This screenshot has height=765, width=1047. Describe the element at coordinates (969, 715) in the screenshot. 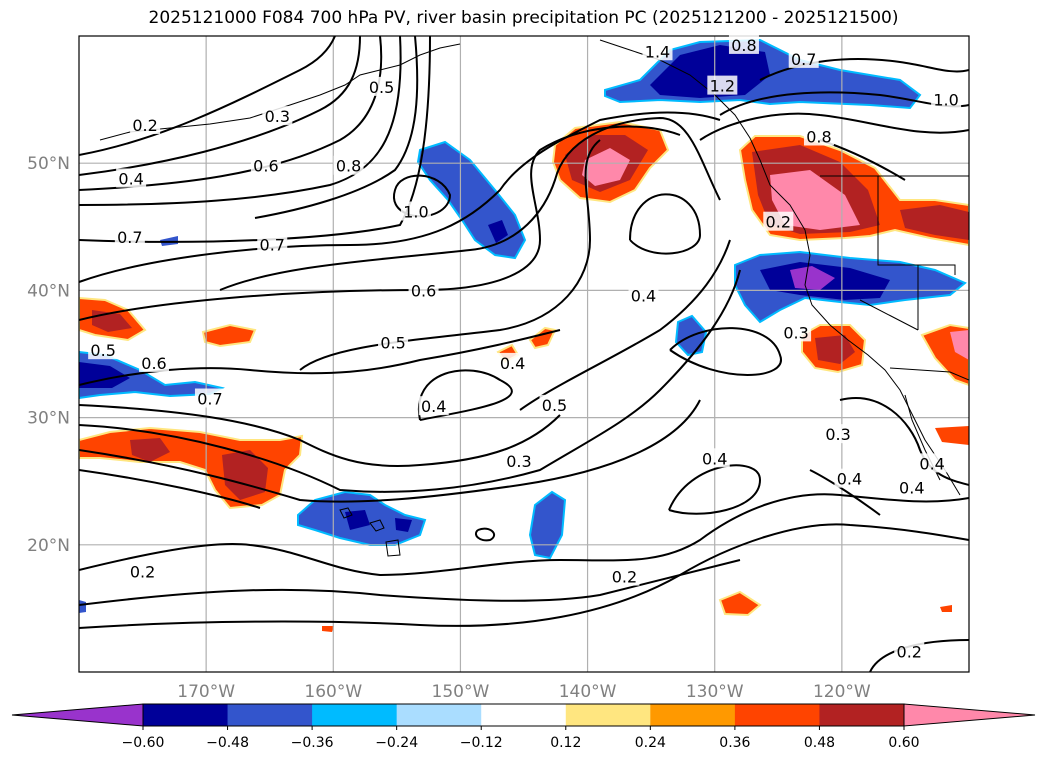

I see `colorbar-extend-high` at that location.